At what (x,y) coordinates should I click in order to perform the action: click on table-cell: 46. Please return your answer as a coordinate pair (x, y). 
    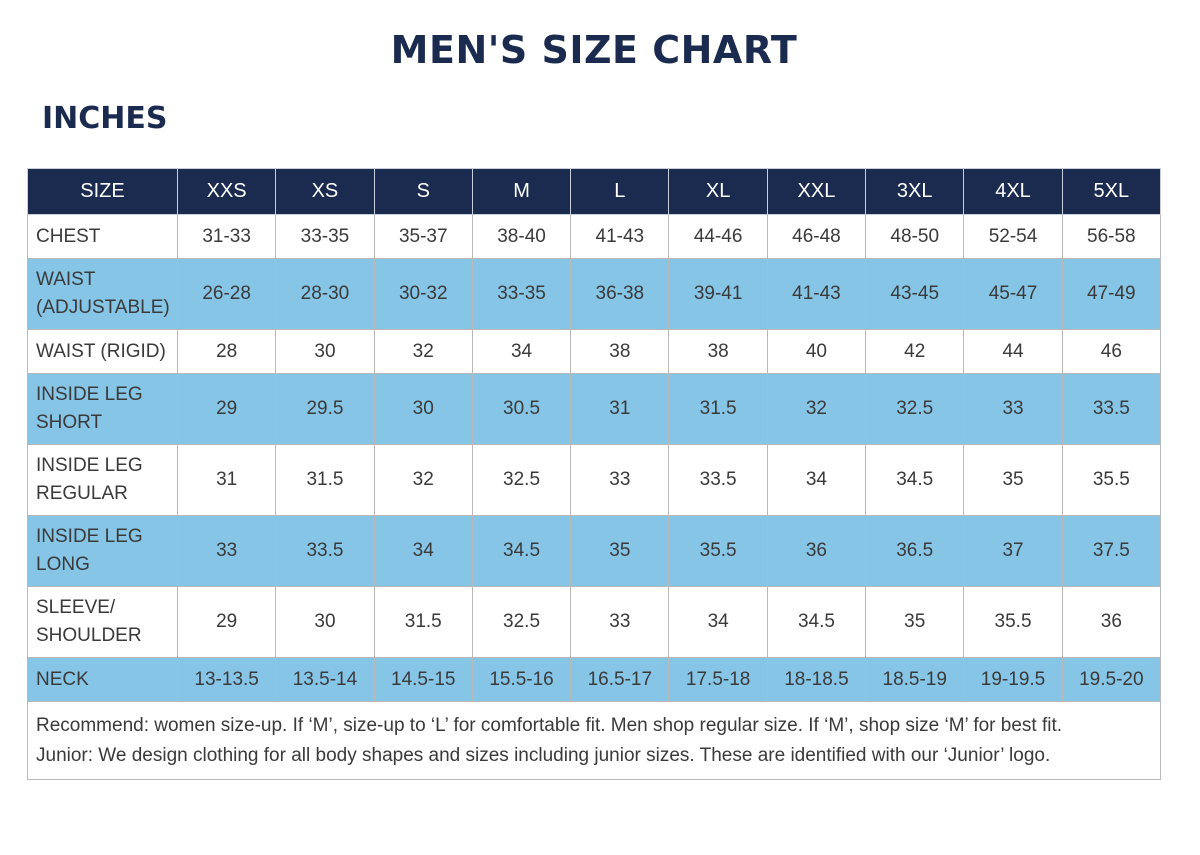
    Looking at the image, I should click on (1111, 351).